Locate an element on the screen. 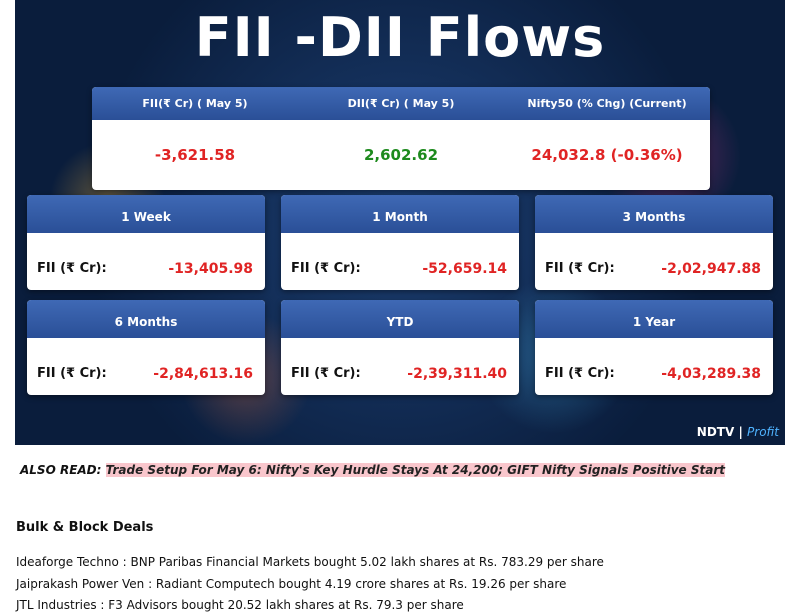 Image resolution: width=800 pixels, height=616 pixels. period-card: 3 Months FII (₹ Cr): -2,02,947.88 is located at coordinates (654, 242).